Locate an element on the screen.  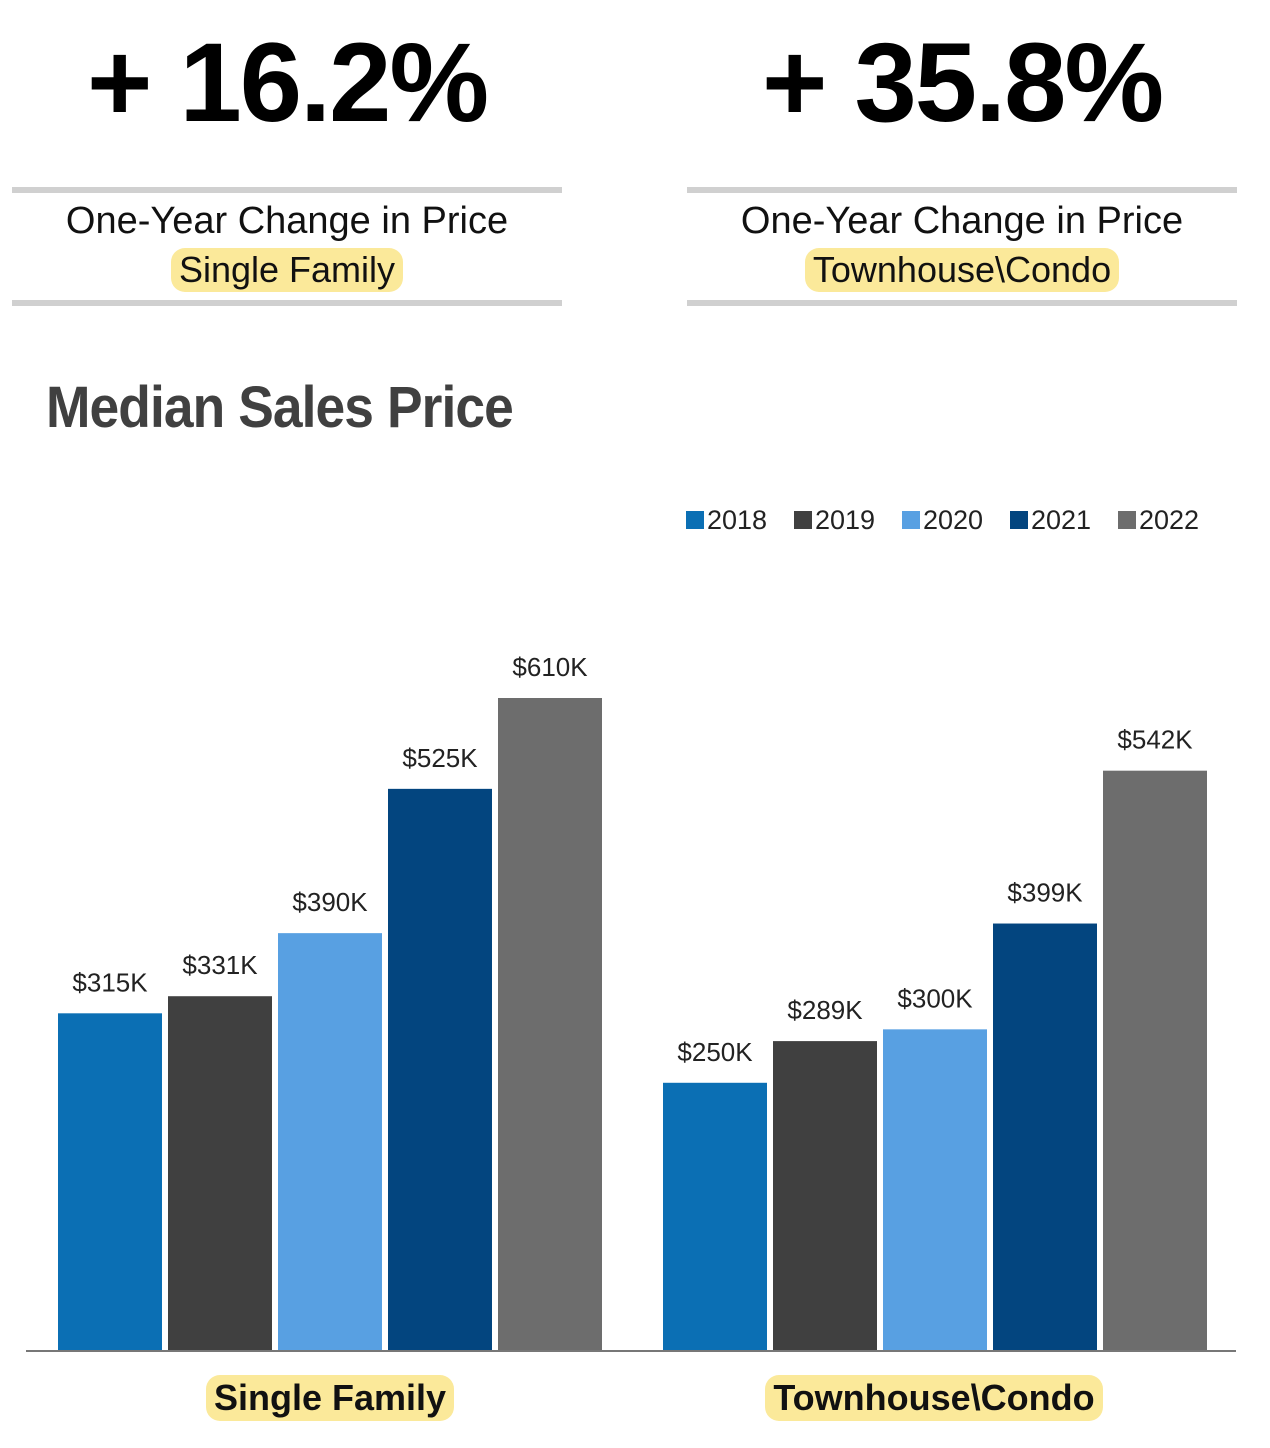
legend-swatch-2020 is located at coordinates (911, 520).